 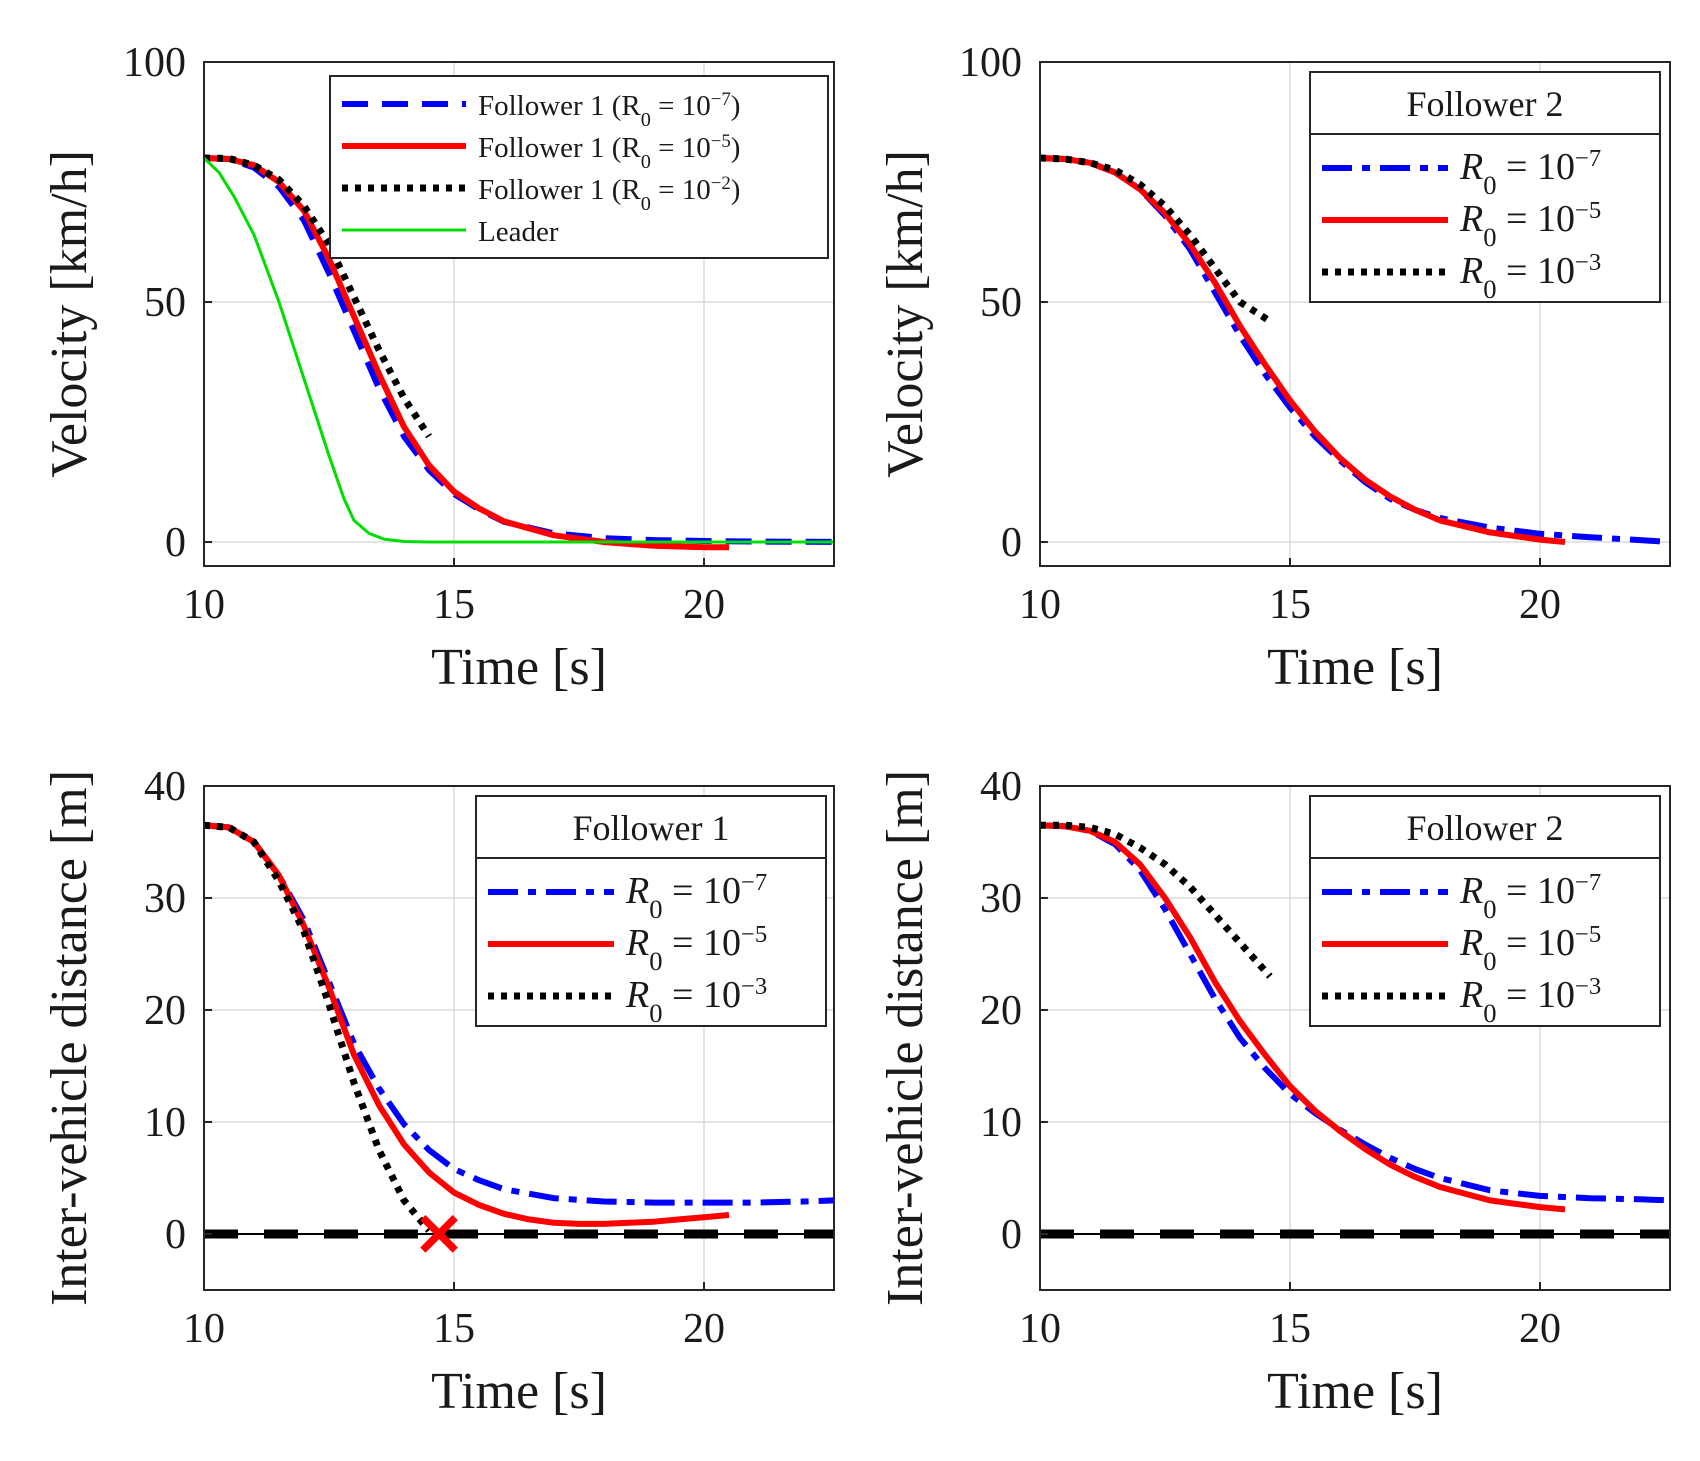 I want to click on legend-title: Follower 1, so click(x=651, y=828).